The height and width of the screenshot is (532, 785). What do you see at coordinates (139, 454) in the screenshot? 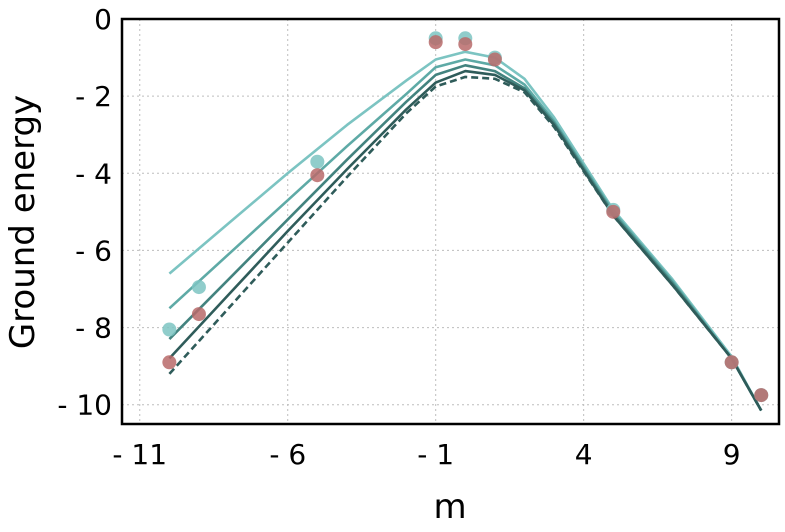
I see `x-tick-label: - 11` at bounding box center [139, 454].